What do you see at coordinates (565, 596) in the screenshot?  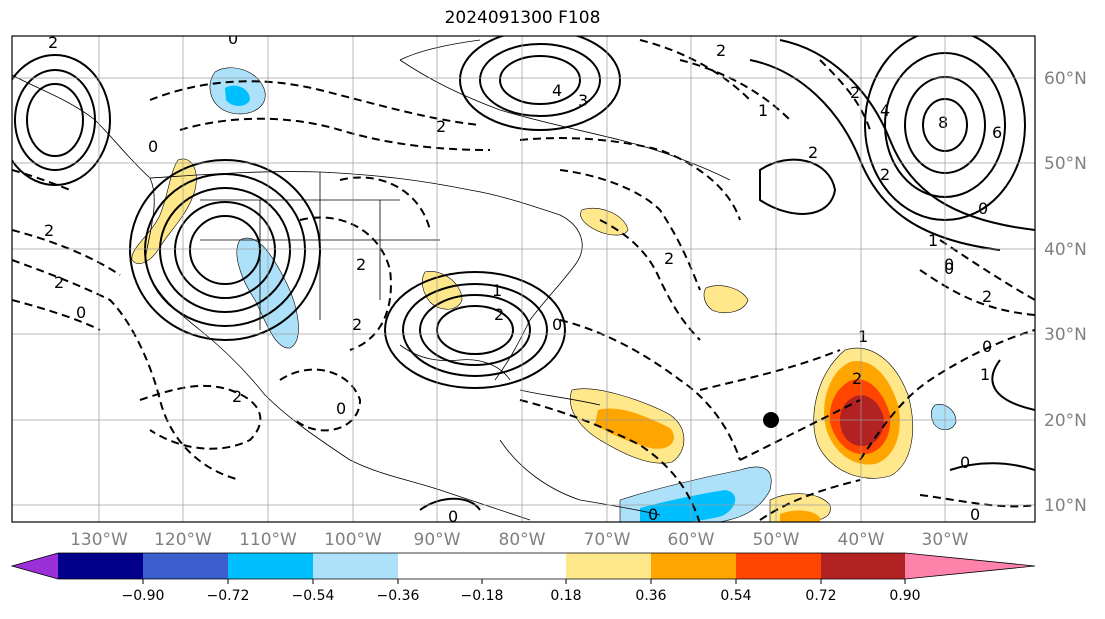 I see `colorbar-tick-label: 0.18` at bounding box center [565, 596].